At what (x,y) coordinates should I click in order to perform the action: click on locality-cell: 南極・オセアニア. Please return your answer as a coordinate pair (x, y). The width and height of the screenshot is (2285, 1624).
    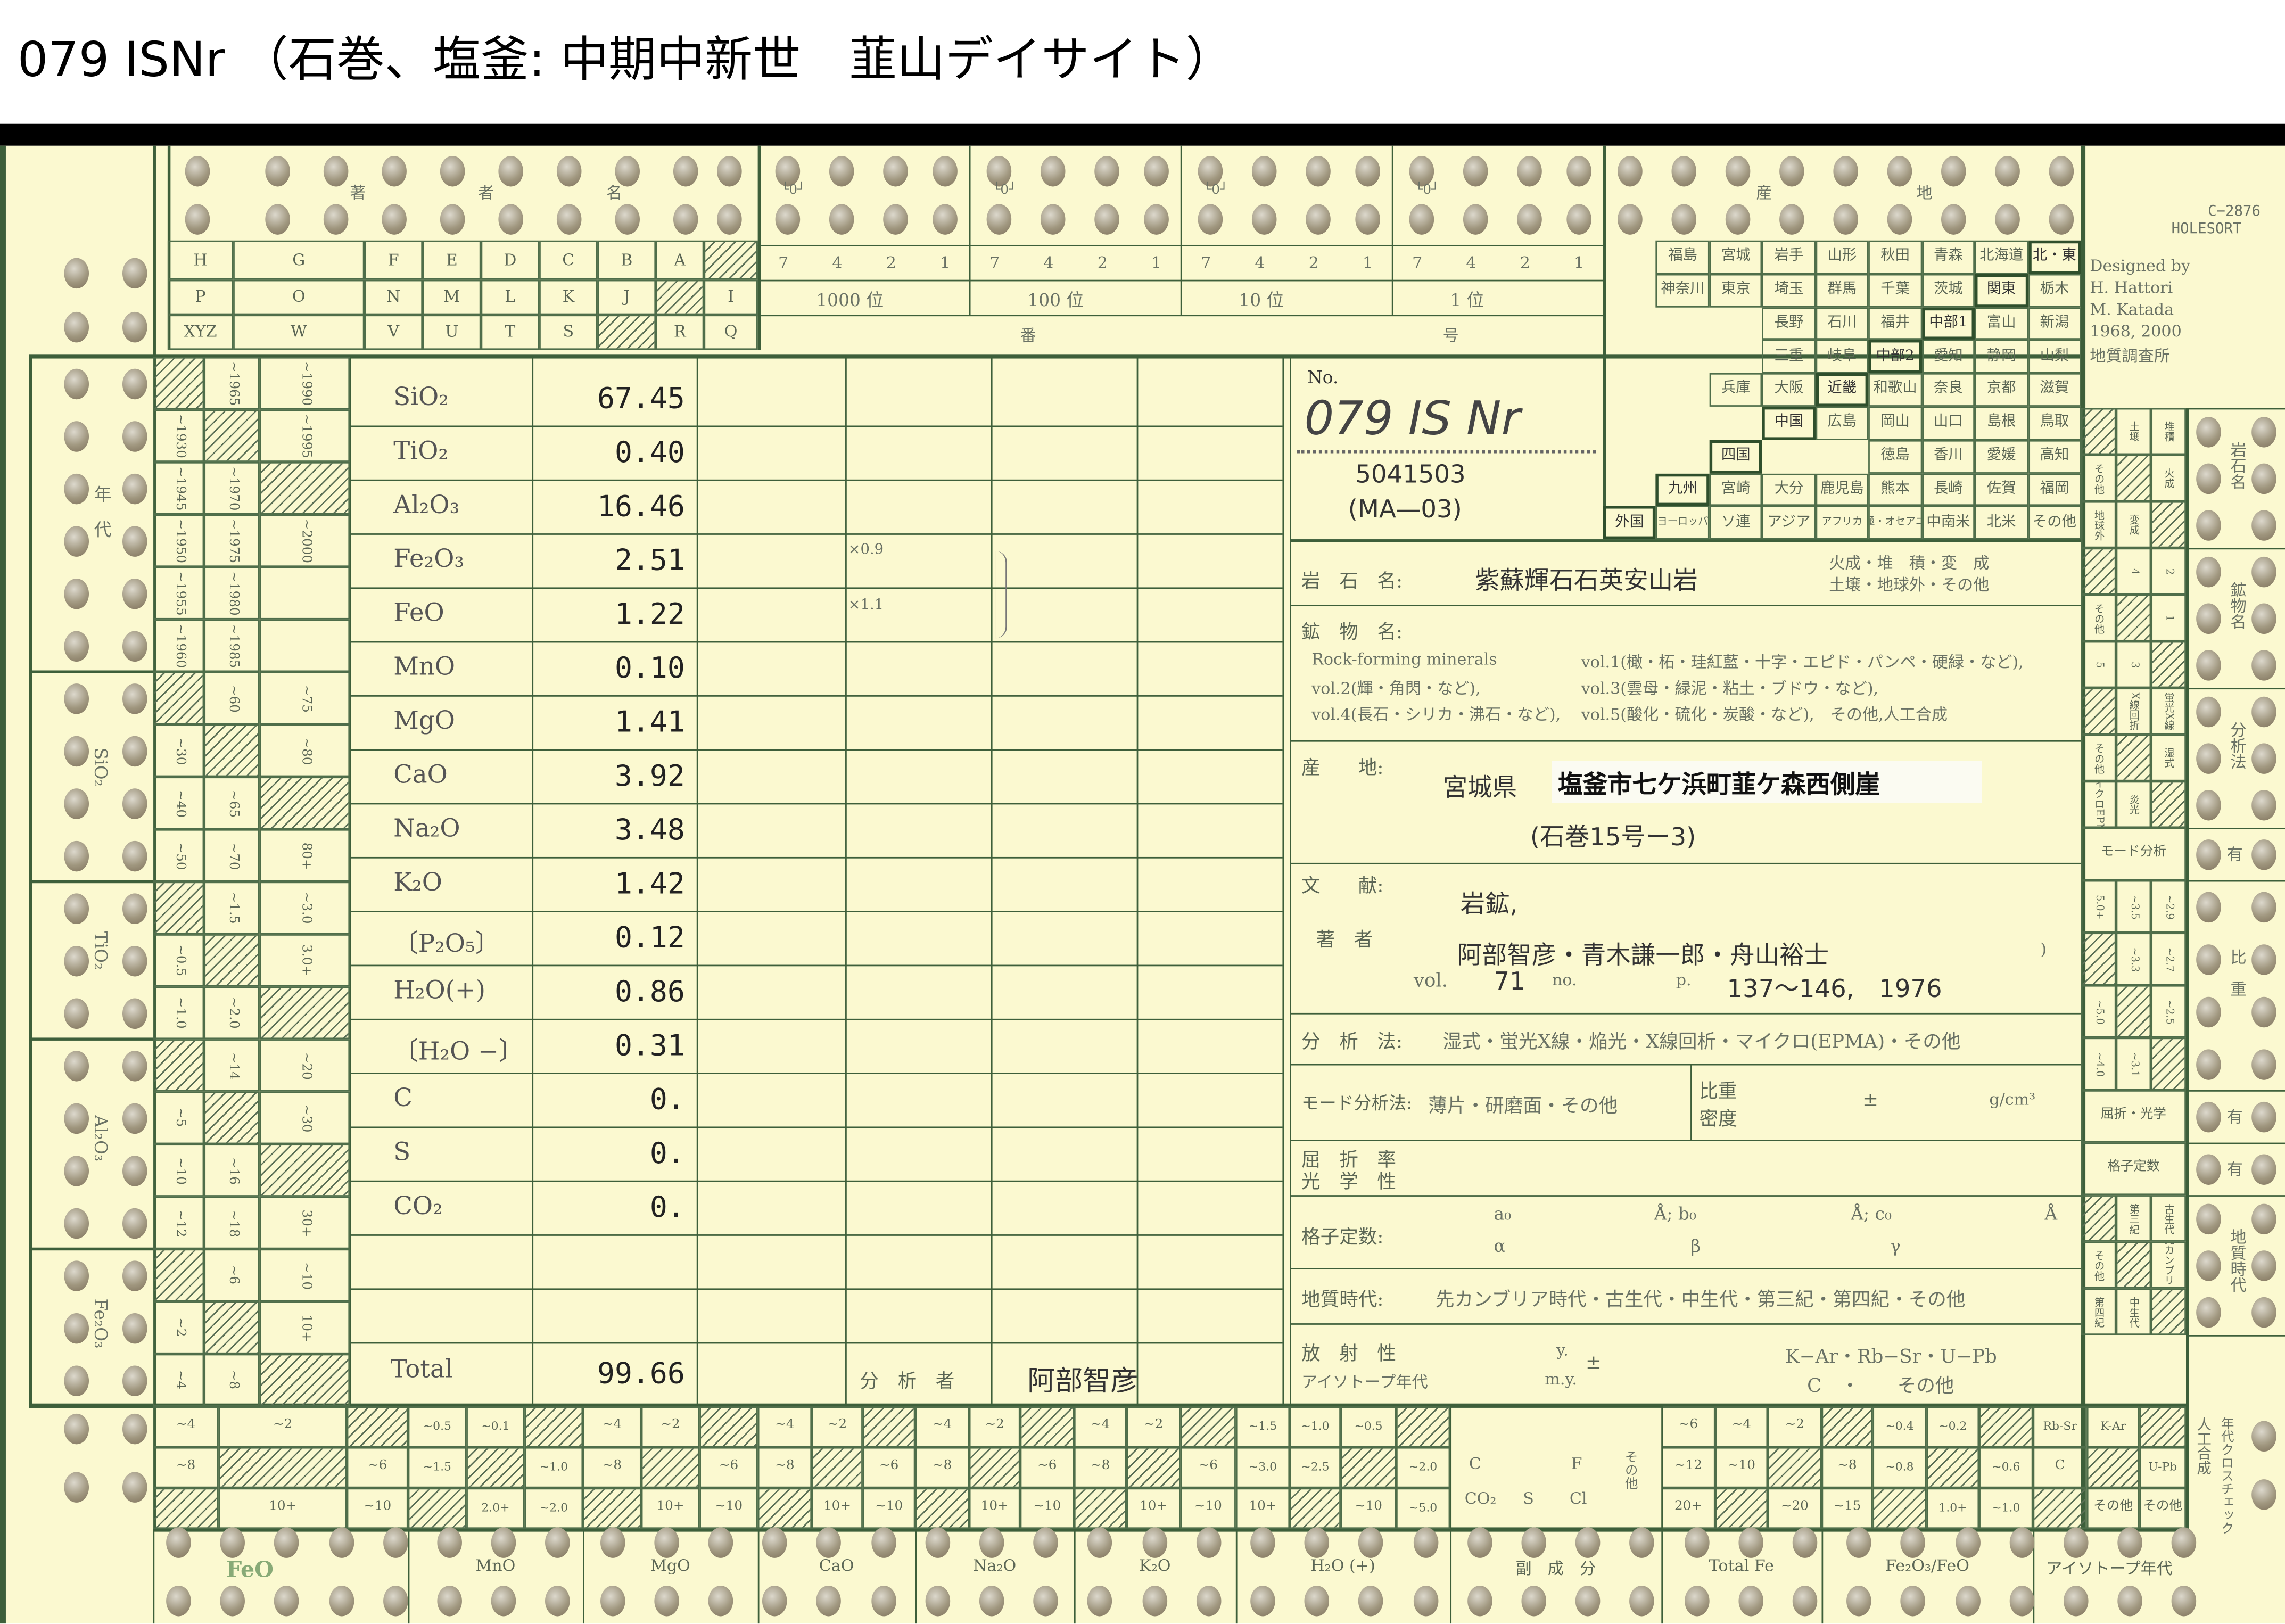
    Looking at the image, I should click on (1895, 523).